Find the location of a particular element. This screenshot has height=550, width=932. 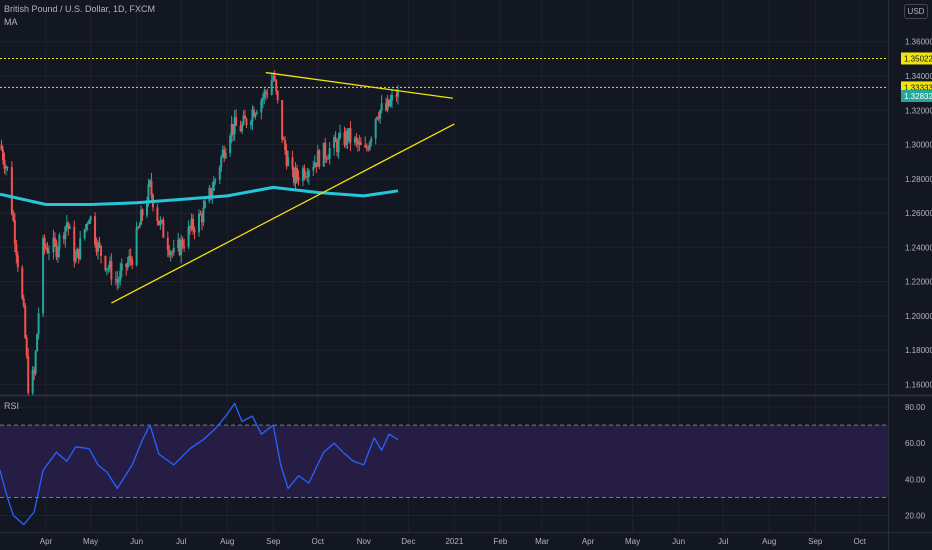

rsi-indicator-label: RSI is located at coordinates (12, 406).